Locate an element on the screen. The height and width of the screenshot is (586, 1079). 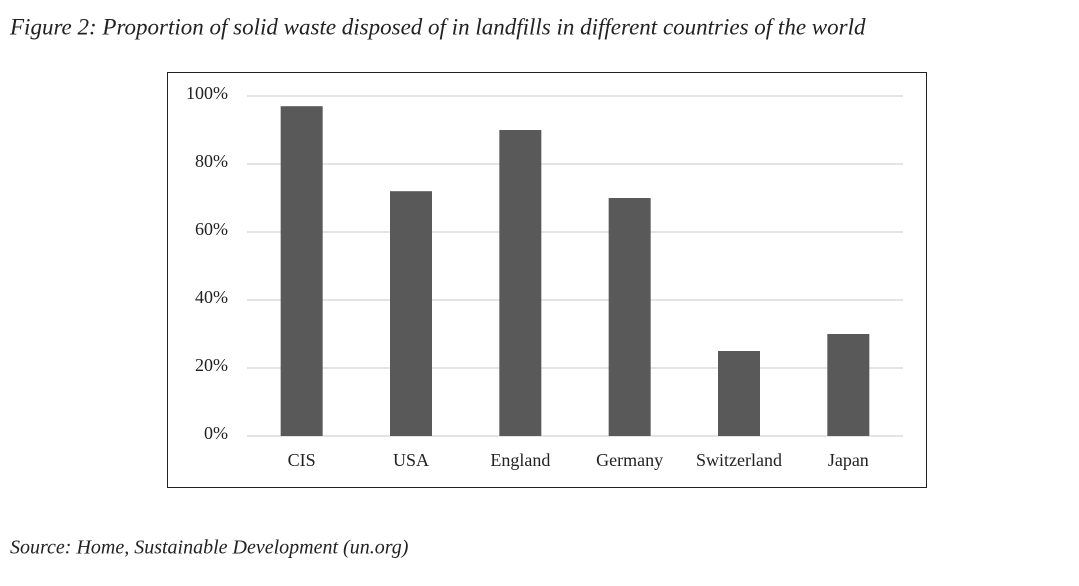
x-tick-label: Japan is located at coordinates (848, 460).